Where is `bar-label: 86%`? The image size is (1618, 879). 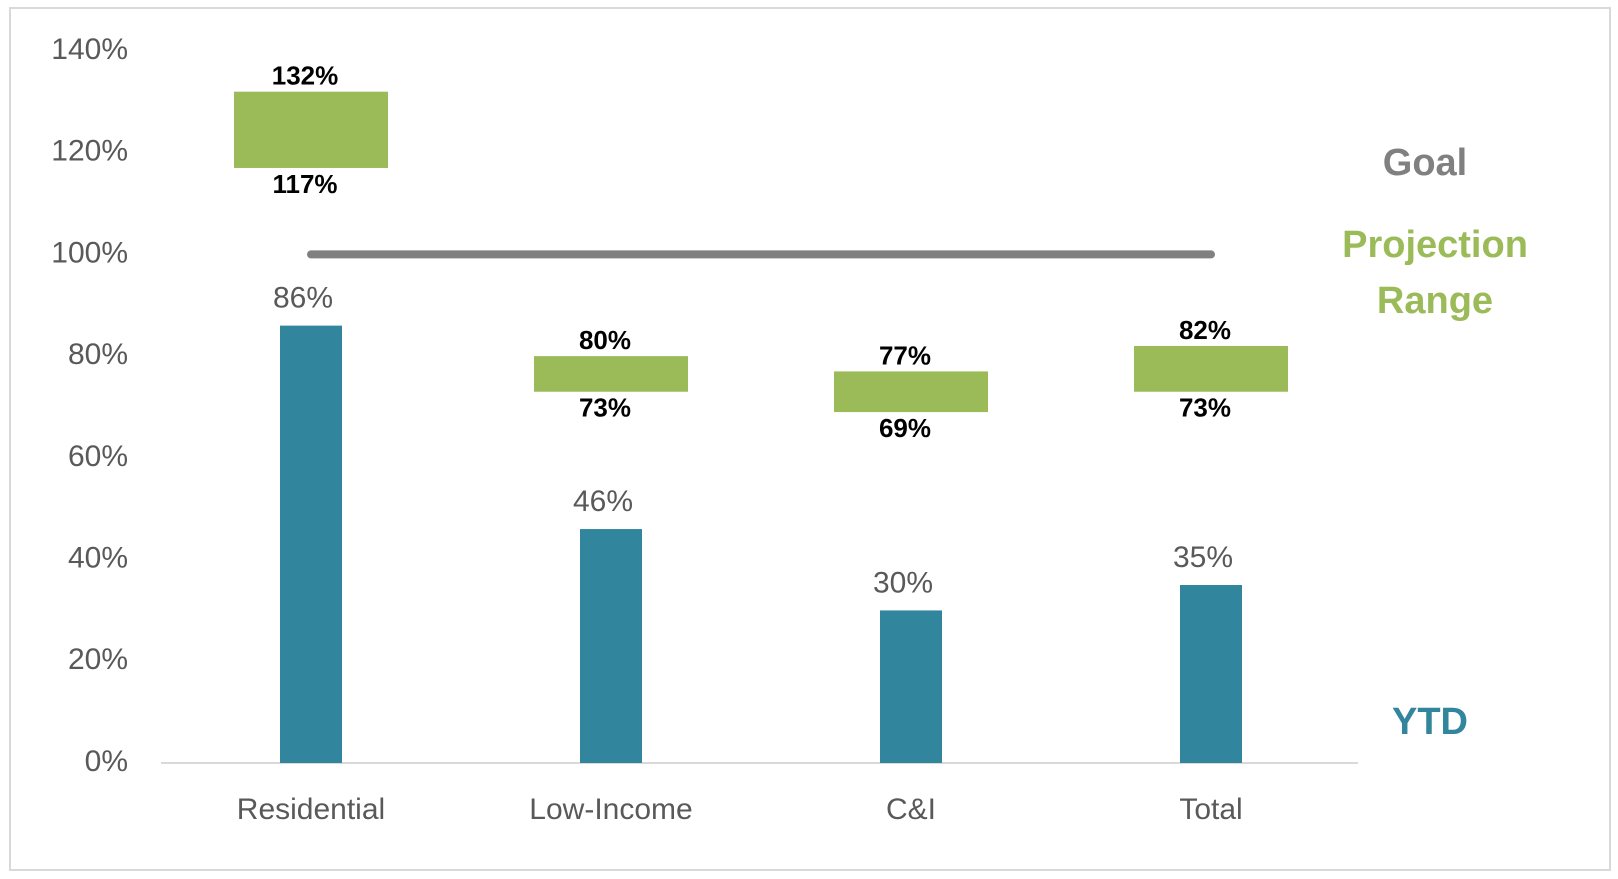
bar-label: 86% is located at coordinates (303, 298).